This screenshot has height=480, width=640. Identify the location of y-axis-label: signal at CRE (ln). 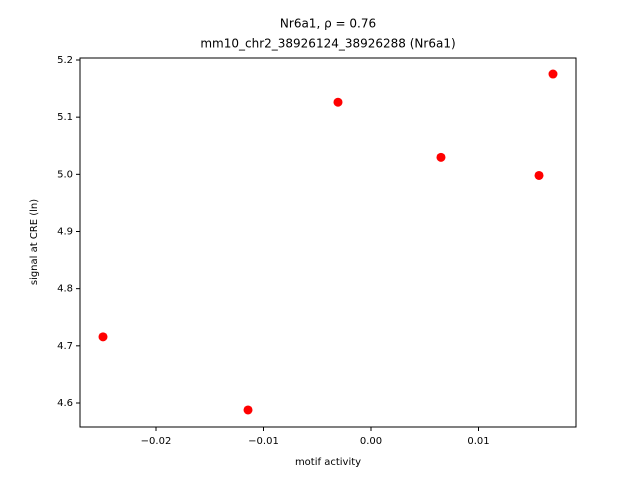
(34, 242).